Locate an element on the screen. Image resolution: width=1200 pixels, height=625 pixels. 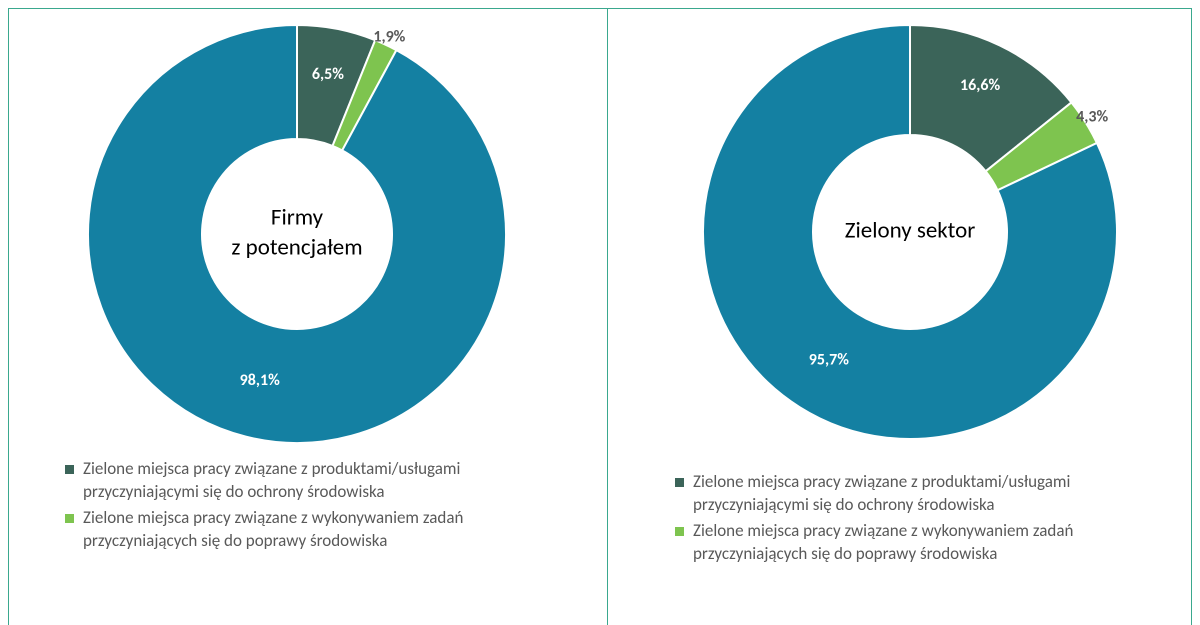
data-label: 16,6% is located at coordinates (980, 85).